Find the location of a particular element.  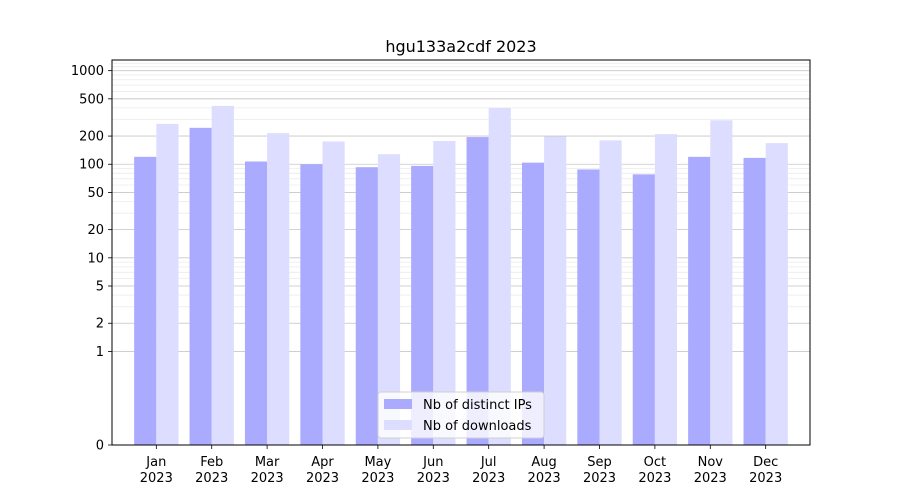

x-tick-label: Nov 2023 is located at coordinates (710, 470).